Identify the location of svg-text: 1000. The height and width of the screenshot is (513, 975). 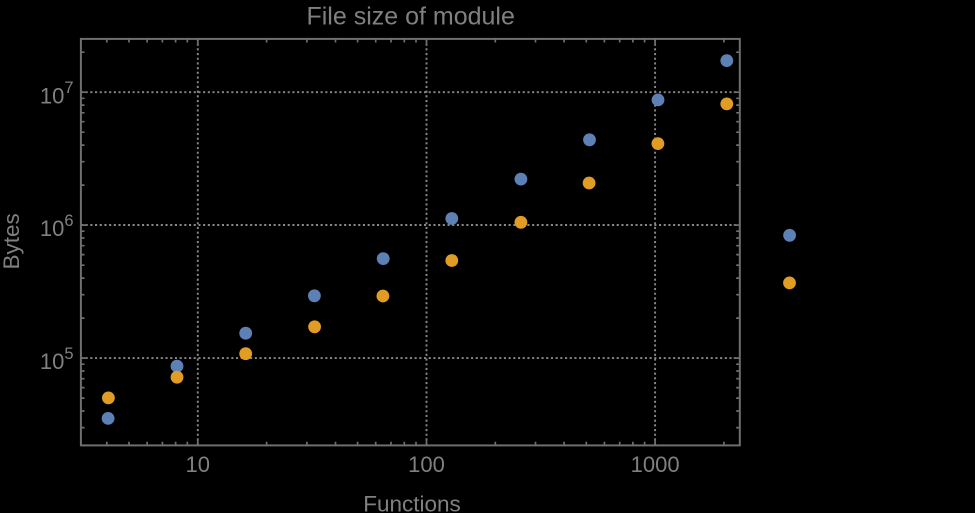
(655, 464).